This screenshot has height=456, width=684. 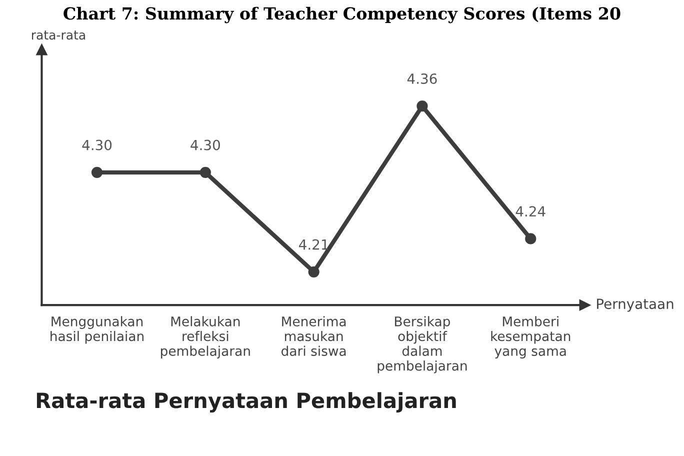 What do you see at coordinates (314, 336) in the screenshot?
I see `x-tick-label: Menerima masukan dari siswa` at bounding box center [314, 336].